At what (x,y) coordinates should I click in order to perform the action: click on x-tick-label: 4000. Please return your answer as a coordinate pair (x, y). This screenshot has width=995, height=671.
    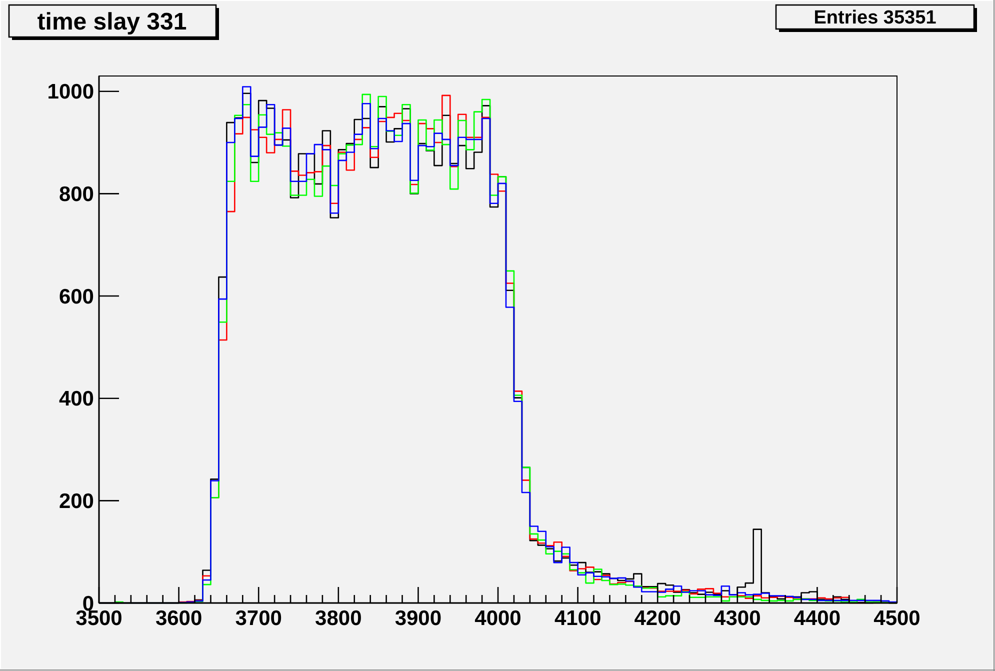
    Looking at the image, I should click on (498, 618).